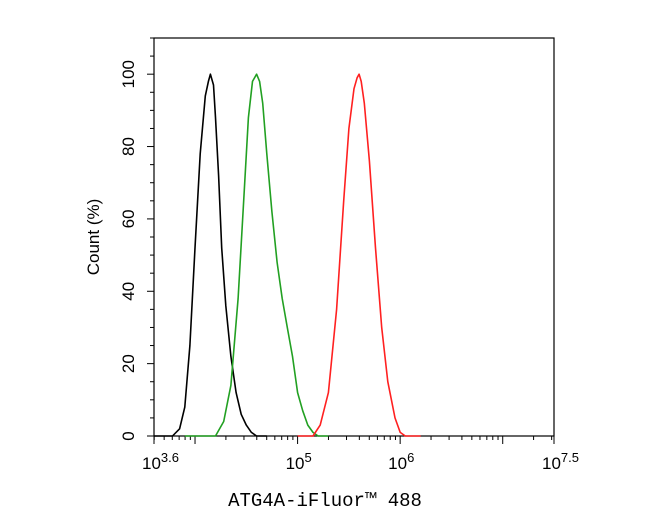 The height and width of the screenshot is (520, 650). What do you see at coordinates (299, 461) in the screenshot?
I see `x-tick-label: 10⁵` at bounding box center [299, 461].